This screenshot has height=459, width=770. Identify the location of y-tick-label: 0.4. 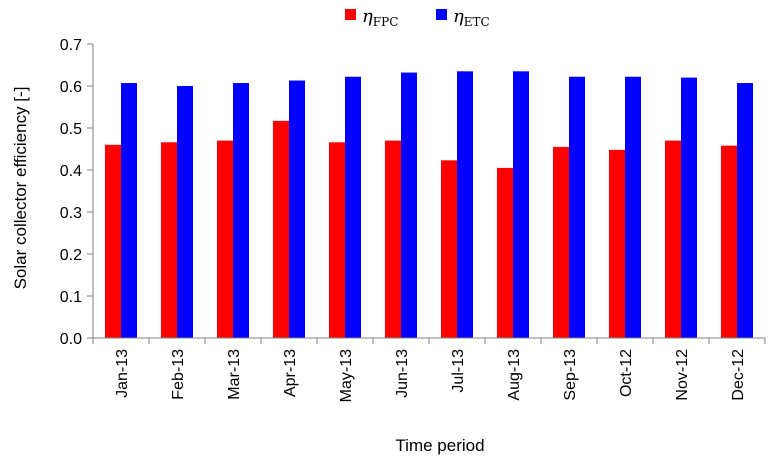
(71, 171).